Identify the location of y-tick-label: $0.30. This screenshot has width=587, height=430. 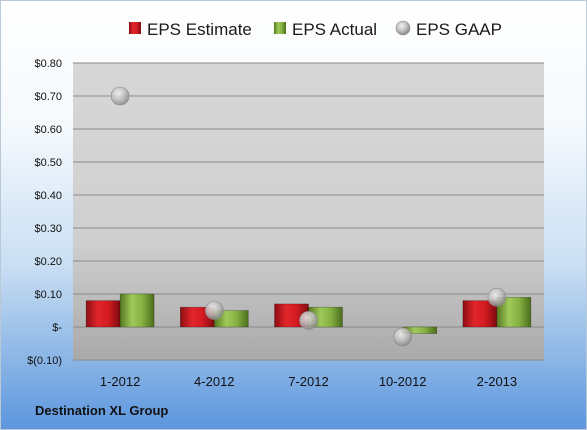
(48, 229).